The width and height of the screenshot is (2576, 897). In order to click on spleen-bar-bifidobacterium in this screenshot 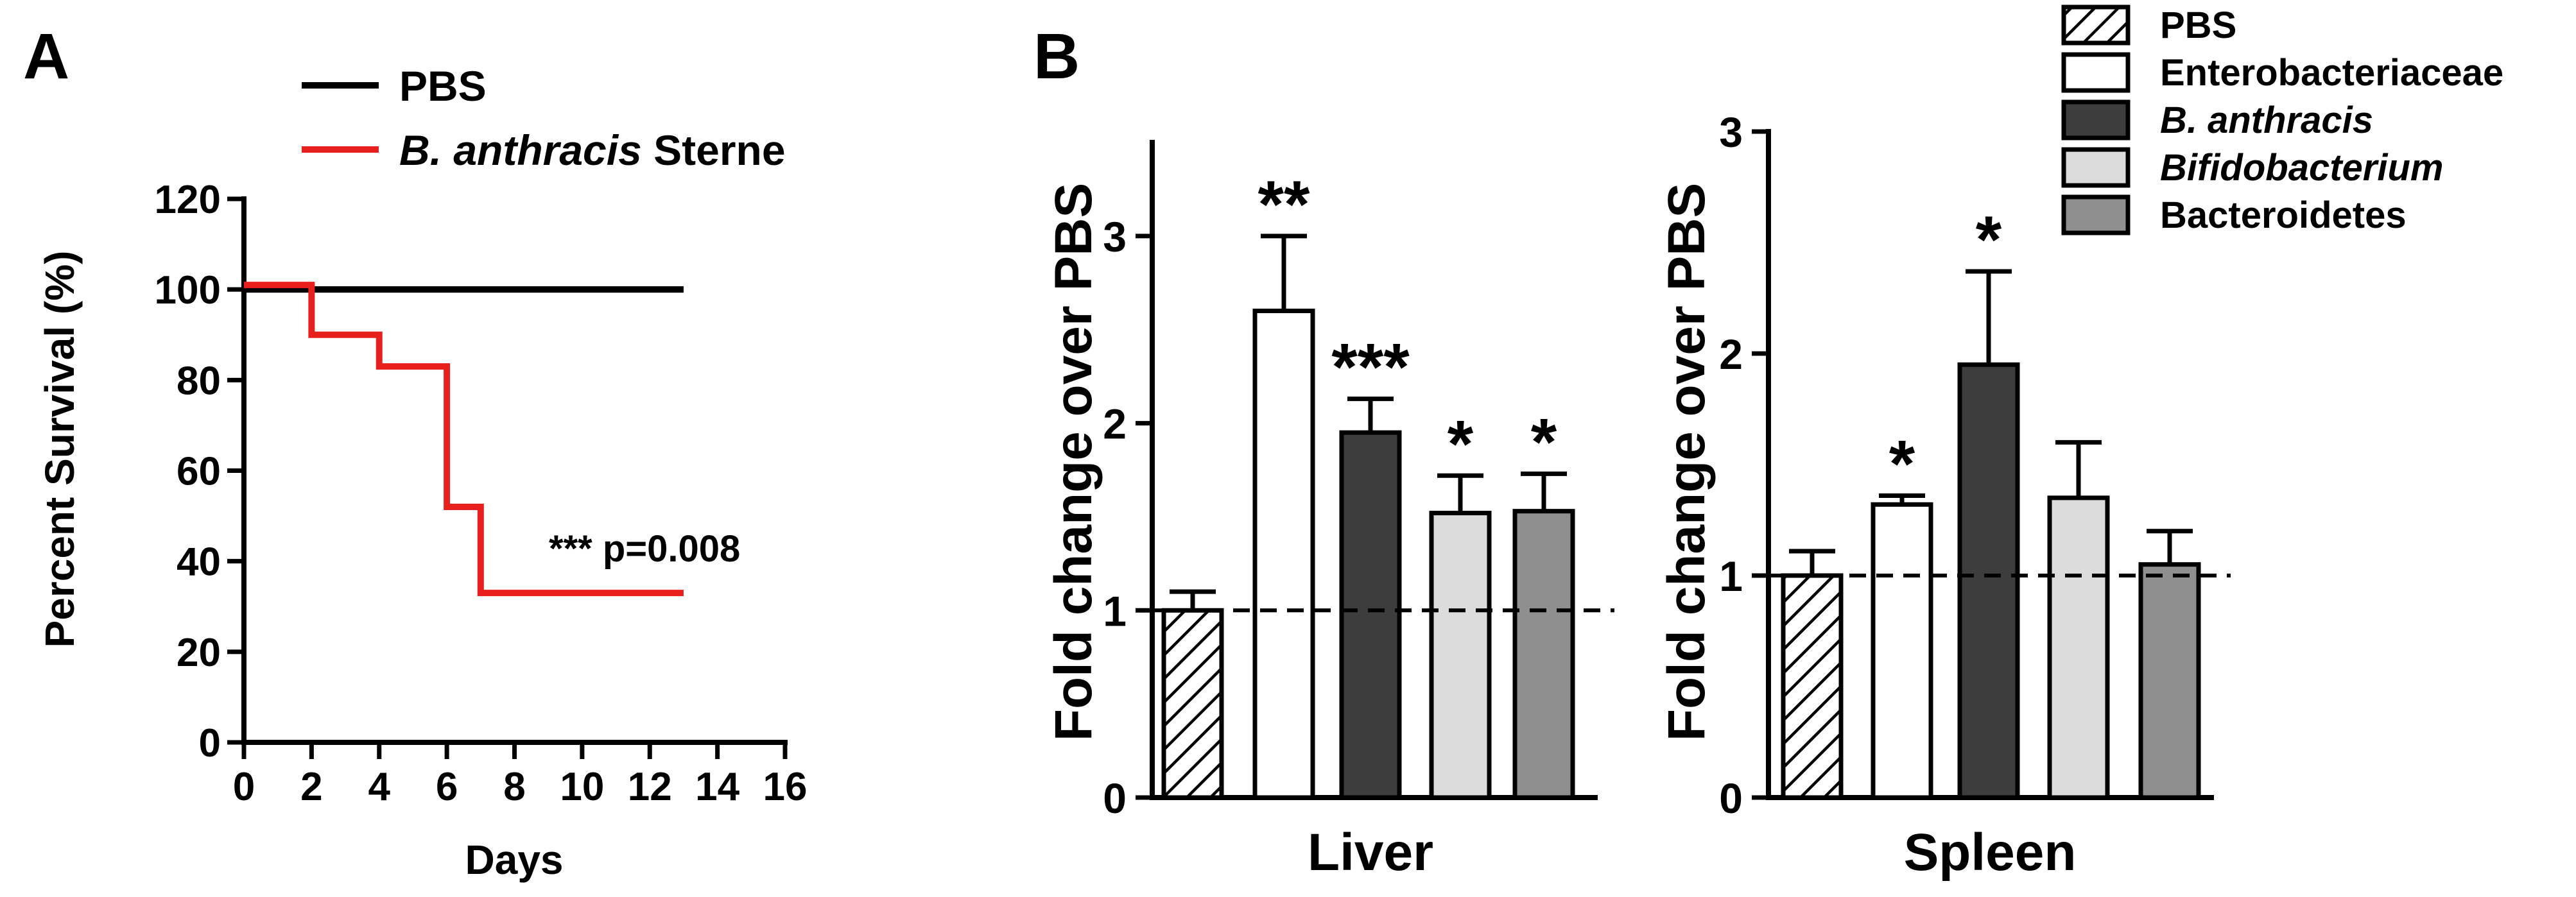, I will do `click(2079, 647)`.